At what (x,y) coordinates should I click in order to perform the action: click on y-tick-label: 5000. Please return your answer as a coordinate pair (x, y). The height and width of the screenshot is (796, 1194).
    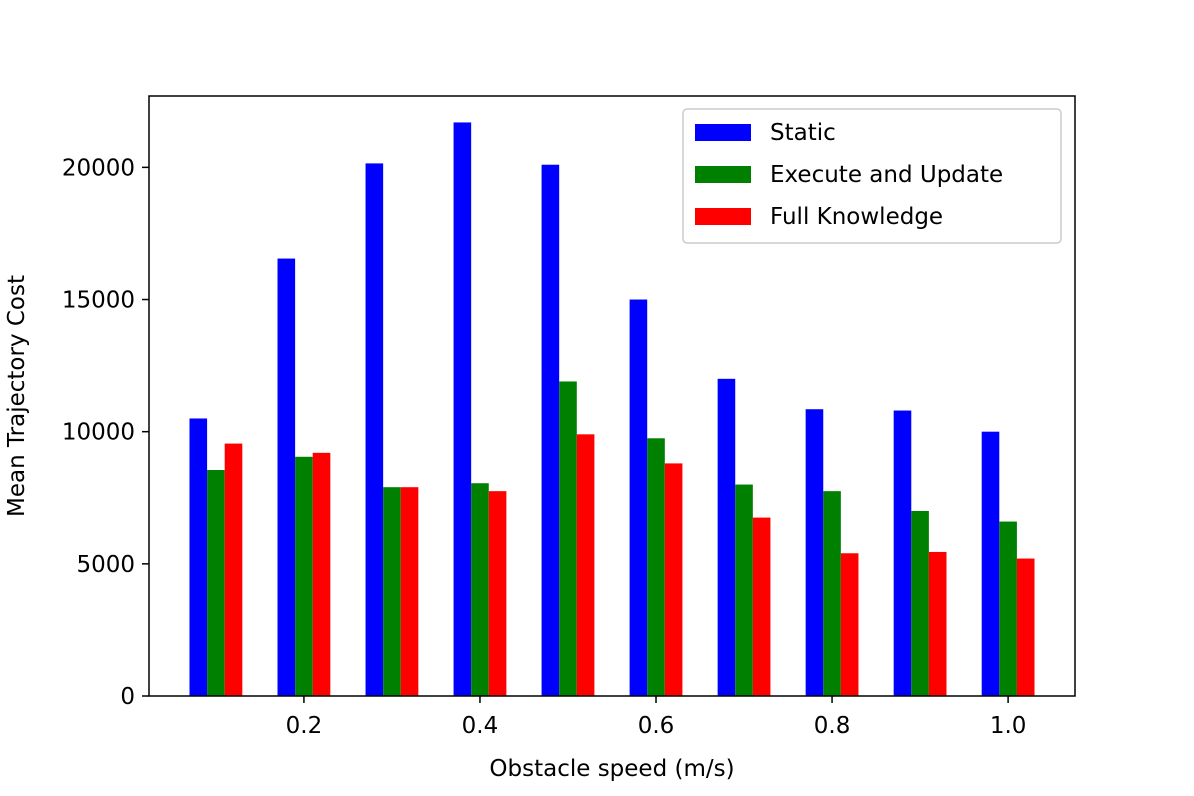
    Looking at the image, I should click on (105, 565).